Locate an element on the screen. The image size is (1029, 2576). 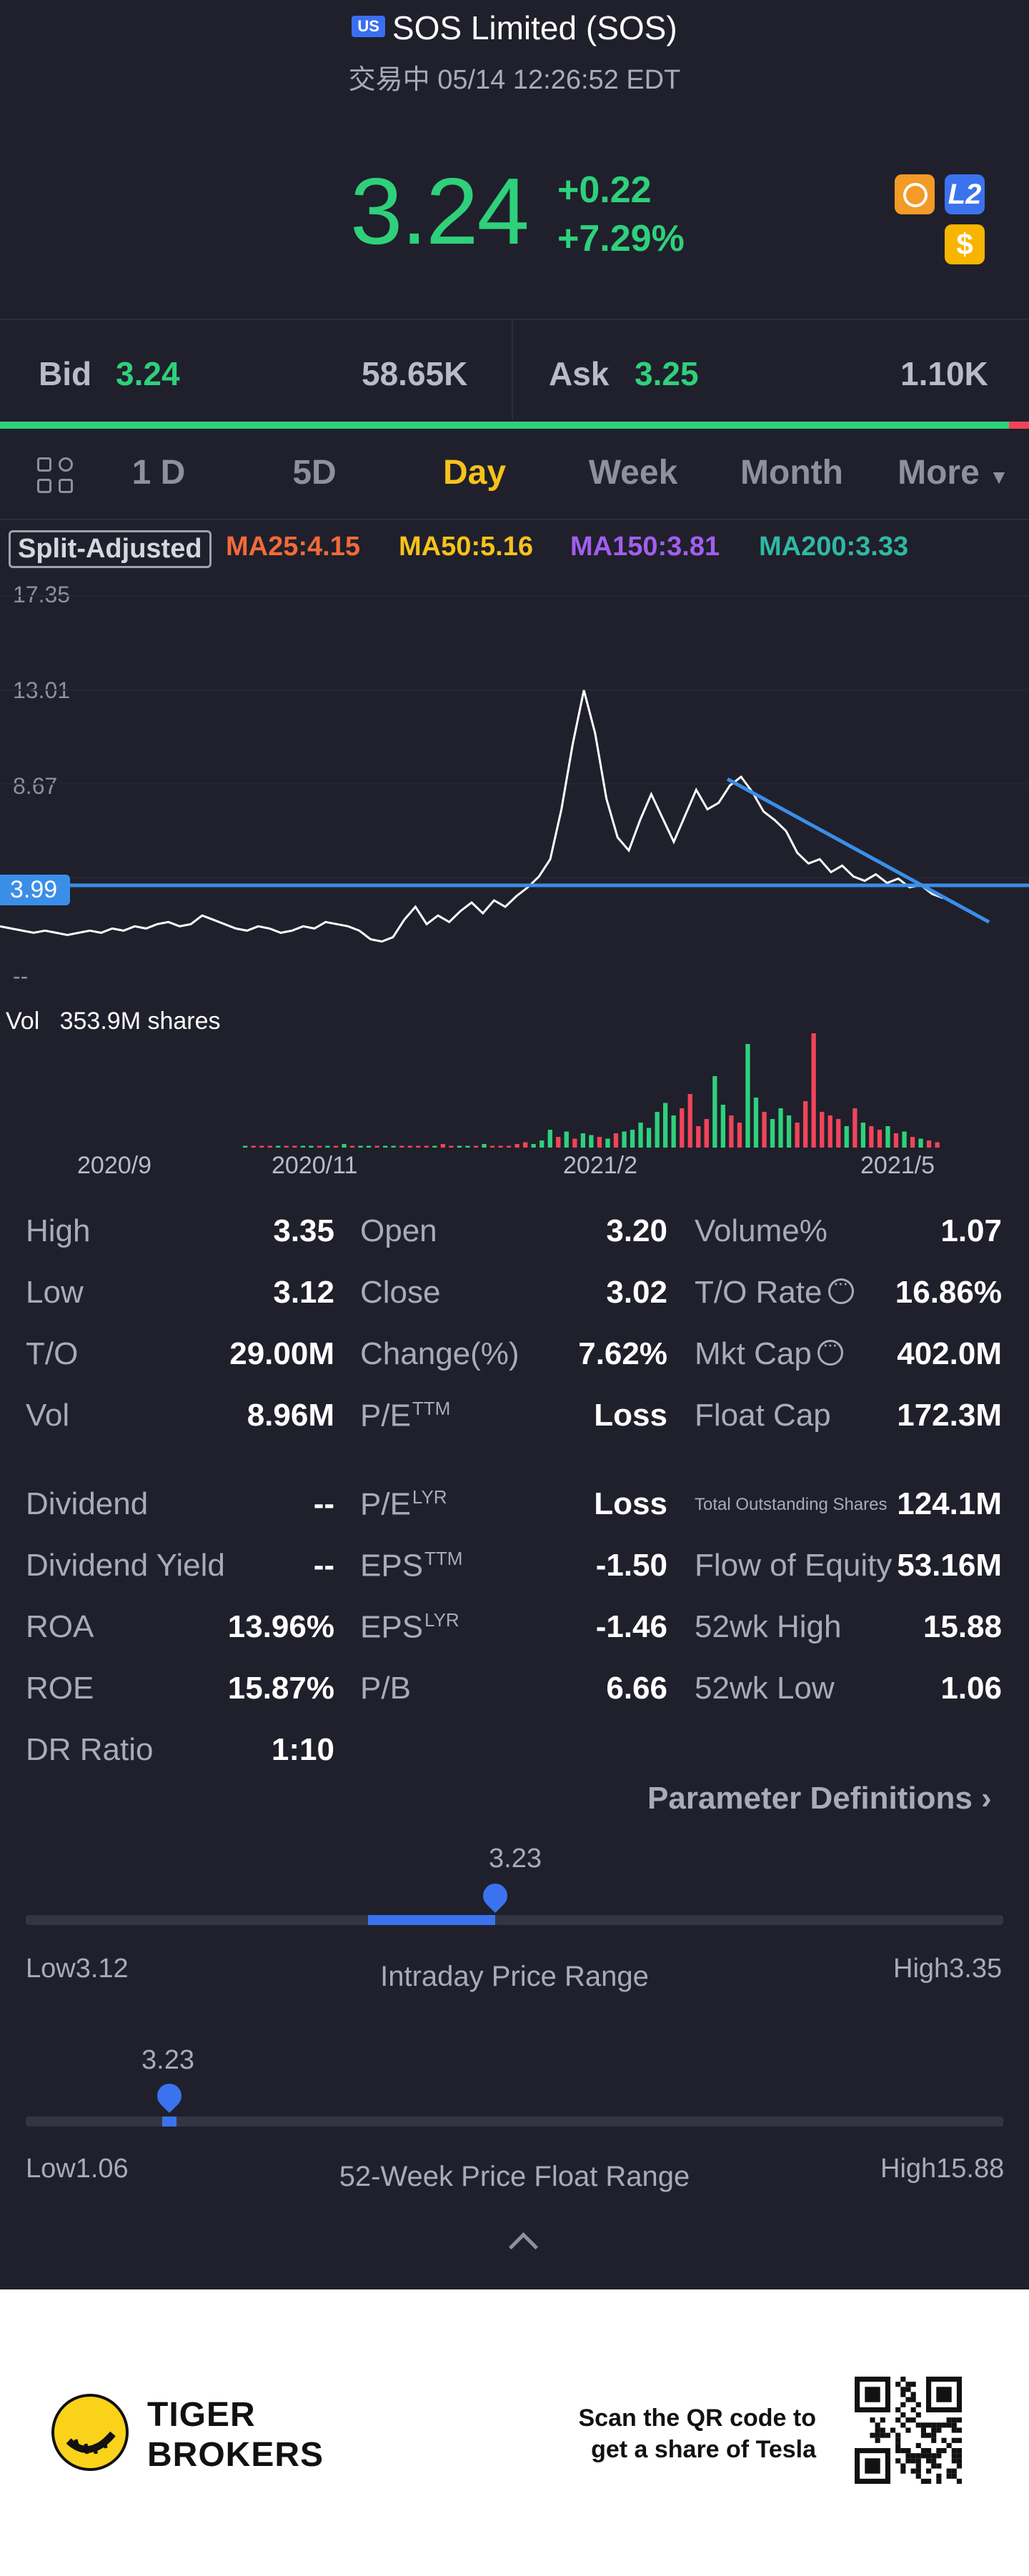
grid-icon is located at coordinates (57, 477).